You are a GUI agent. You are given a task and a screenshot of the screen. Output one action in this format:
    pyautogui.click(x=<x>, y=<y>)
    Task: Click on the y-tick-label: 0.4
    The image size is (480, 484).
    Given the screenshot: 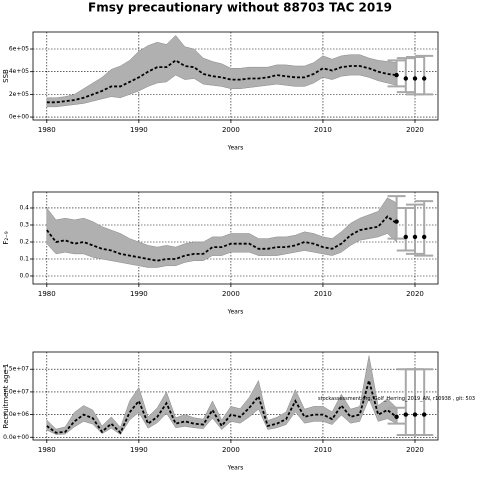 What is the action you would take?
    pyautogui.click(x=24, y=207)
    